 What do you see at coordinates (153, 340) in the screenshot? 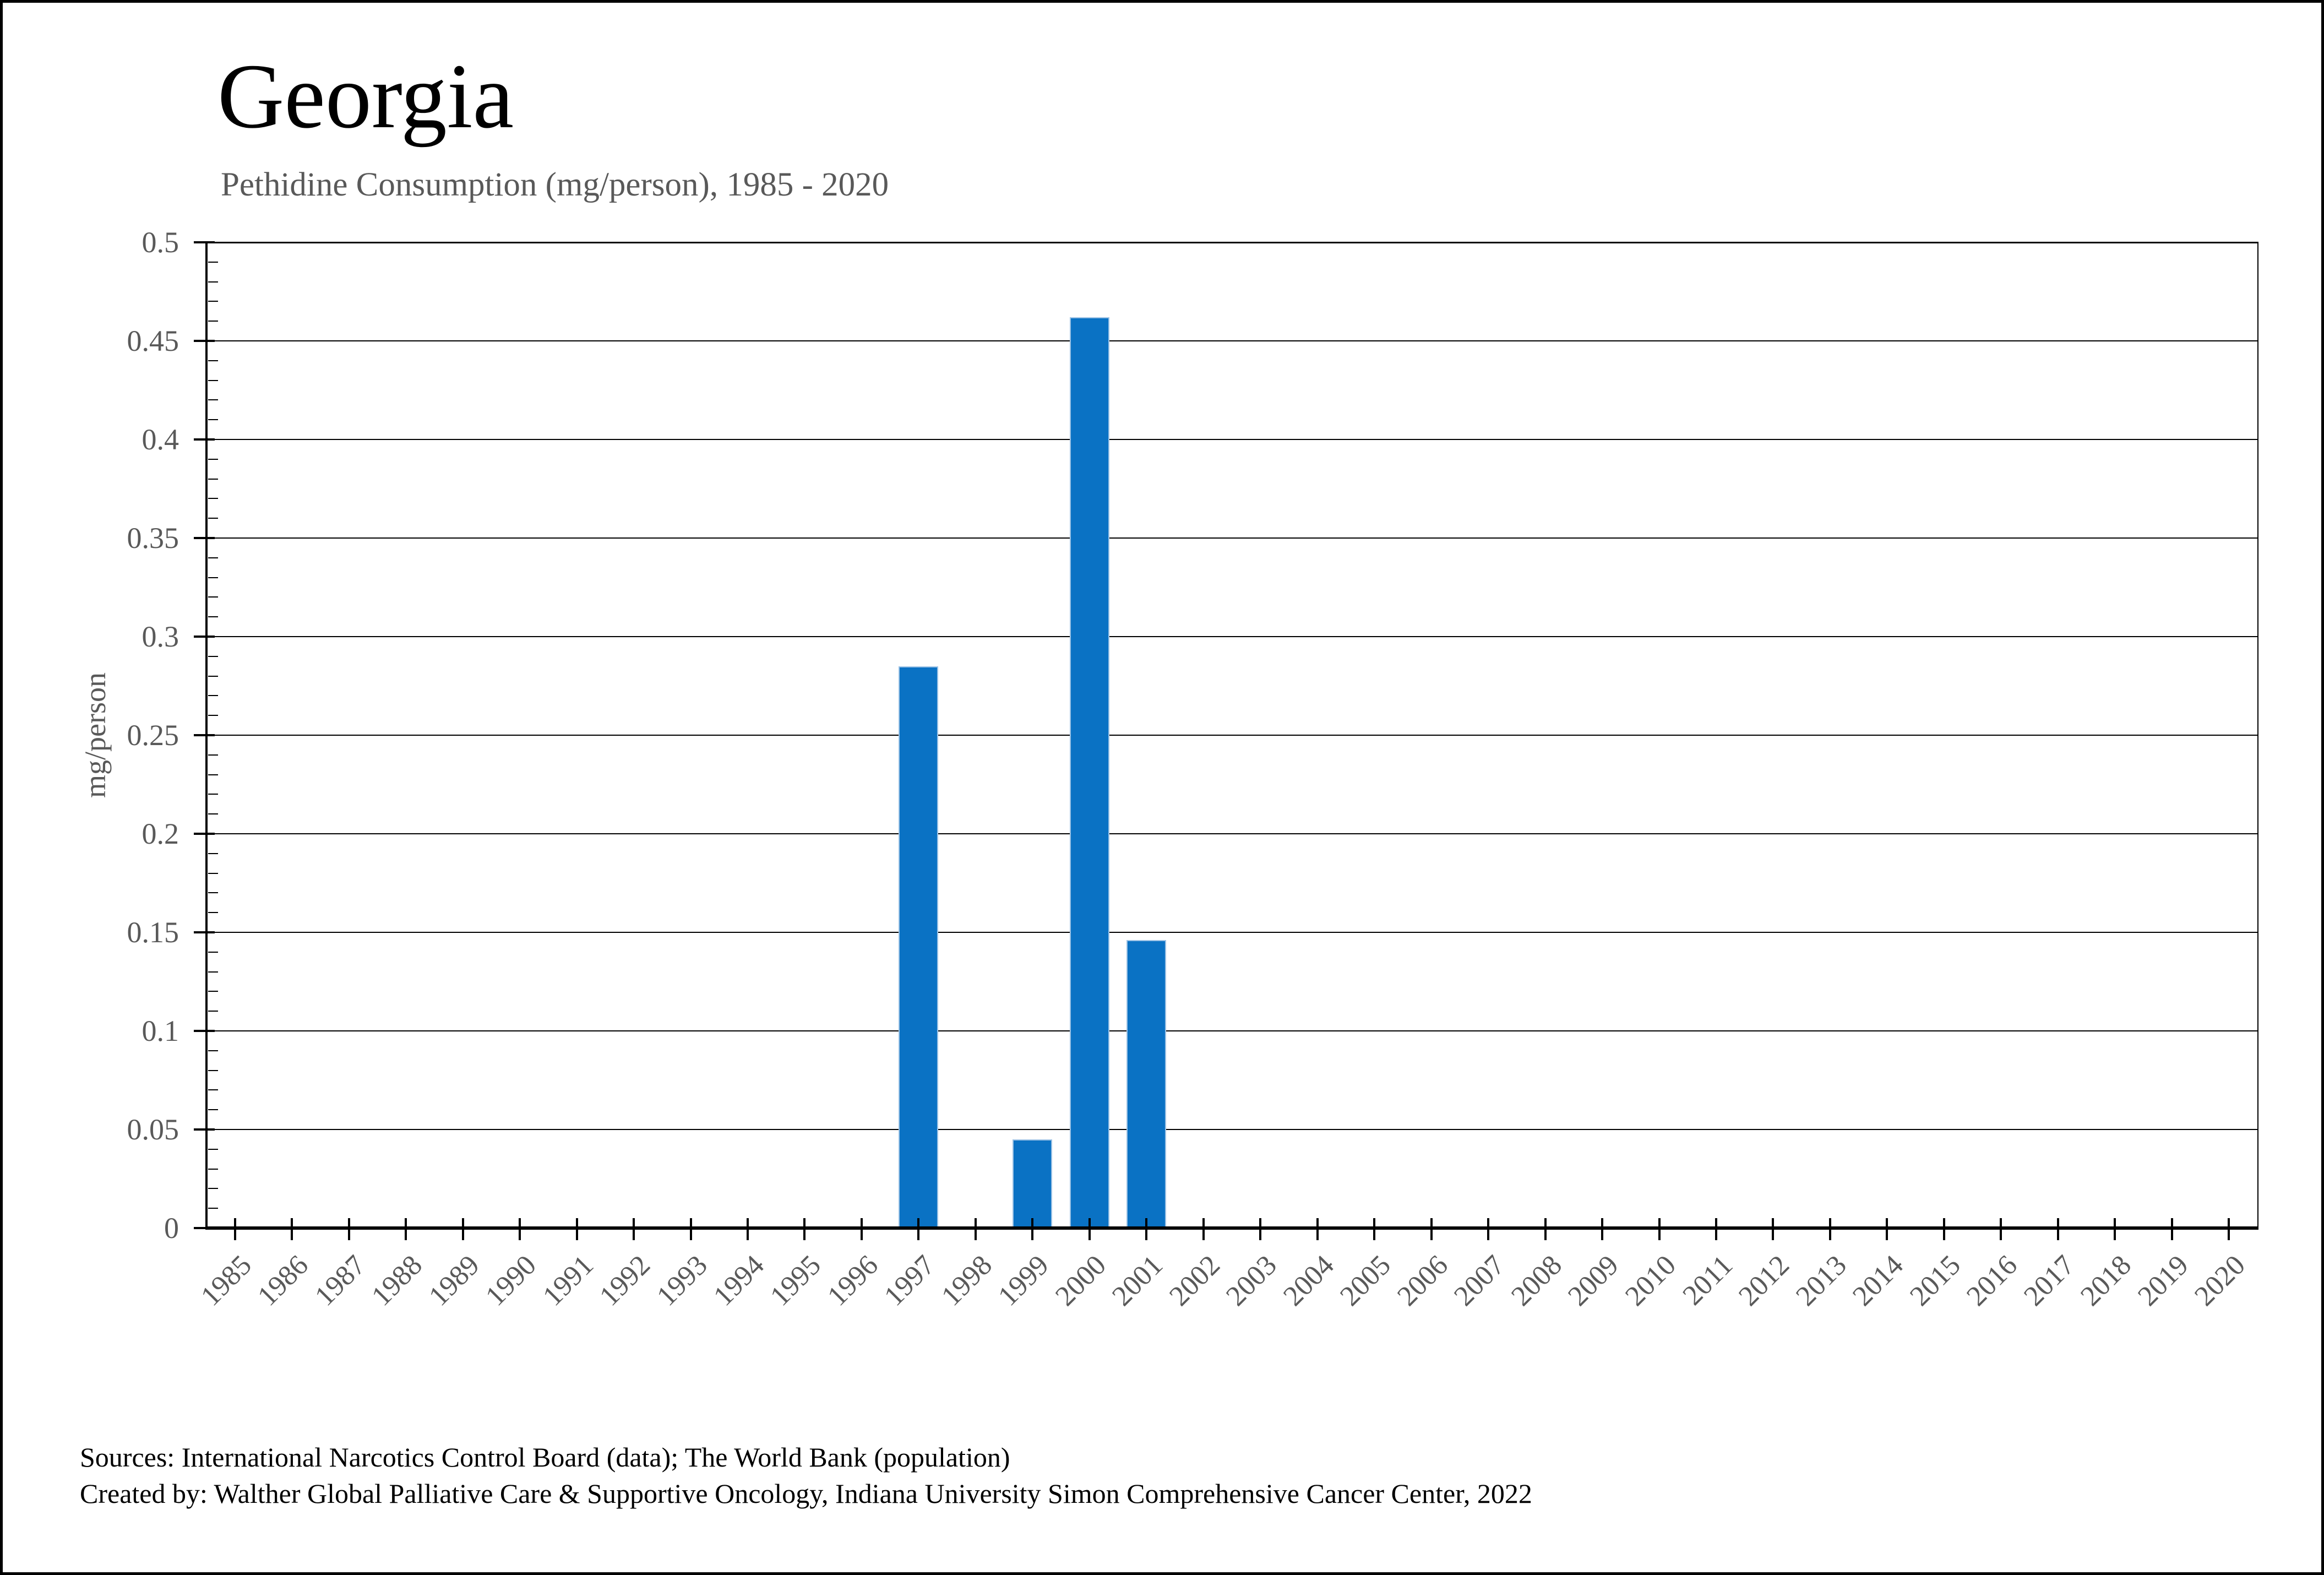
I see `y-tick-label-0.45: 0.45` at bounding box center [153, 340].